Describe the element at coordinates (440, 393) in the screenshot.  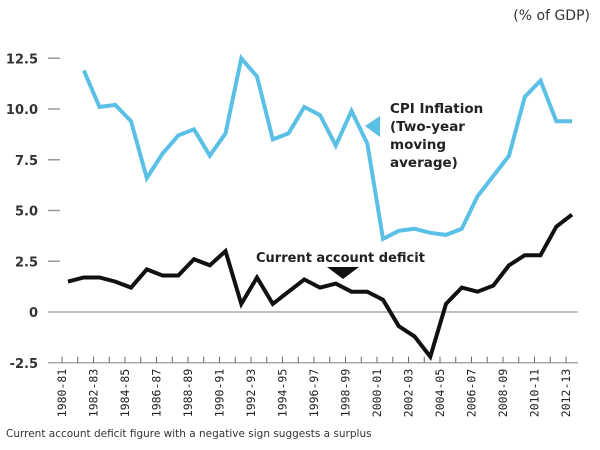
I see `xtick-label: 2004-05` at that location.